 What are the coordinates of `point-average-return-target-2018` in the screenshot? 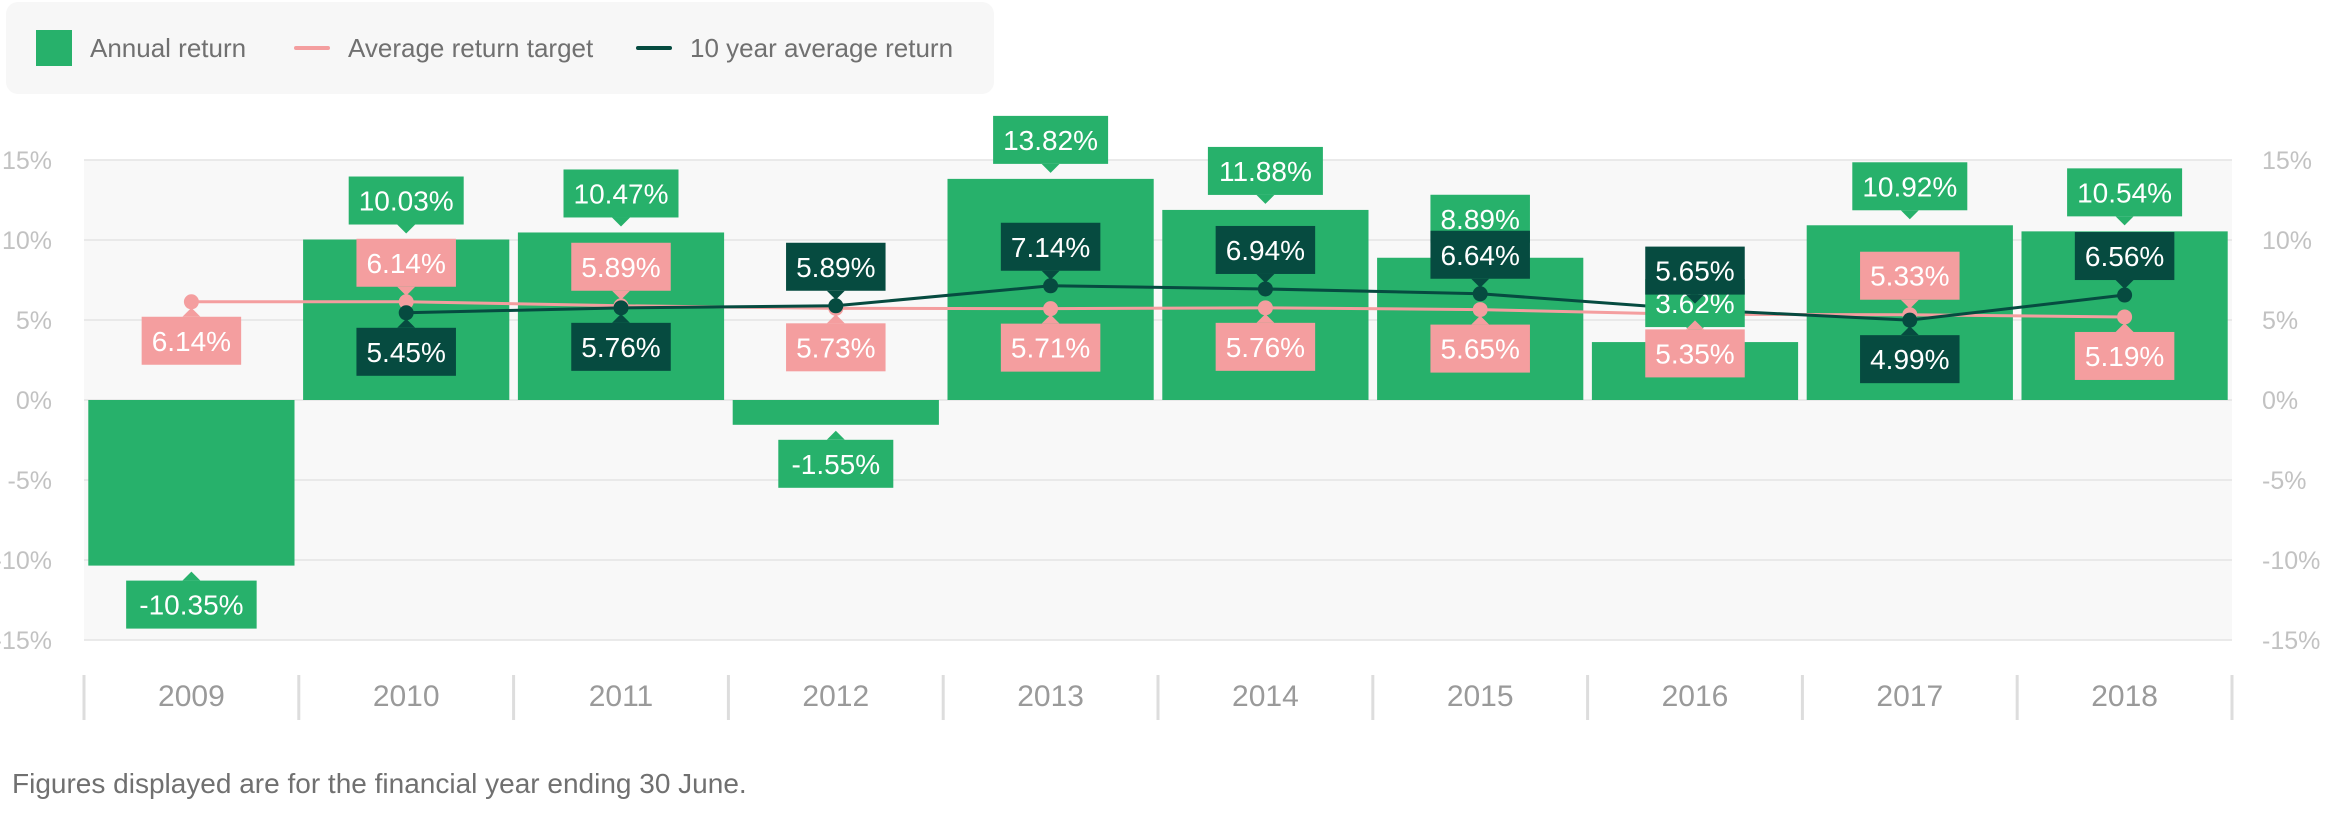 It's located at (2125, 317).